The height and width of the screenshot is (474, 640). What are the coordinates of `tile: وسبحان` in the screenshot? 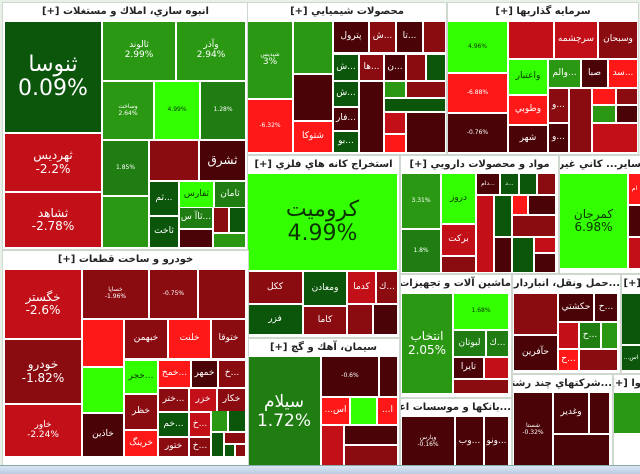 It's located at (618, 40).